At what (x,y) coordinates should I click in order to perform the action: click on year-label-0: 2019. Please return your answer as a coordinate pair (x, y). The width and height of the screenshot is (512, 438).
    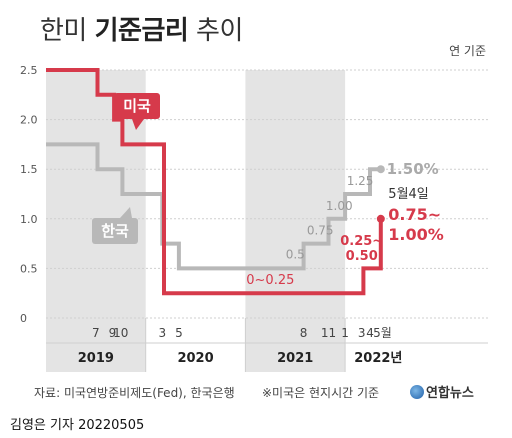
    Looking at the image, I should click on (96, 358).